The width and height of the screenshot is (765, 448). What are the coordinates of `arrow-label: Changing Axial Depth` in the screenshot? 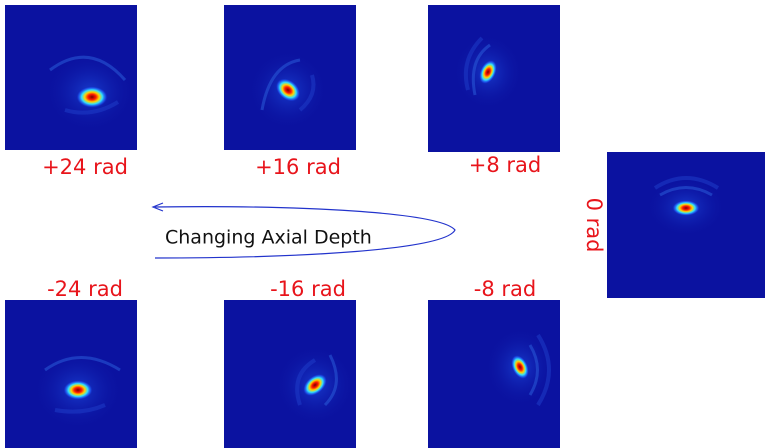 It's located at (268, 238).